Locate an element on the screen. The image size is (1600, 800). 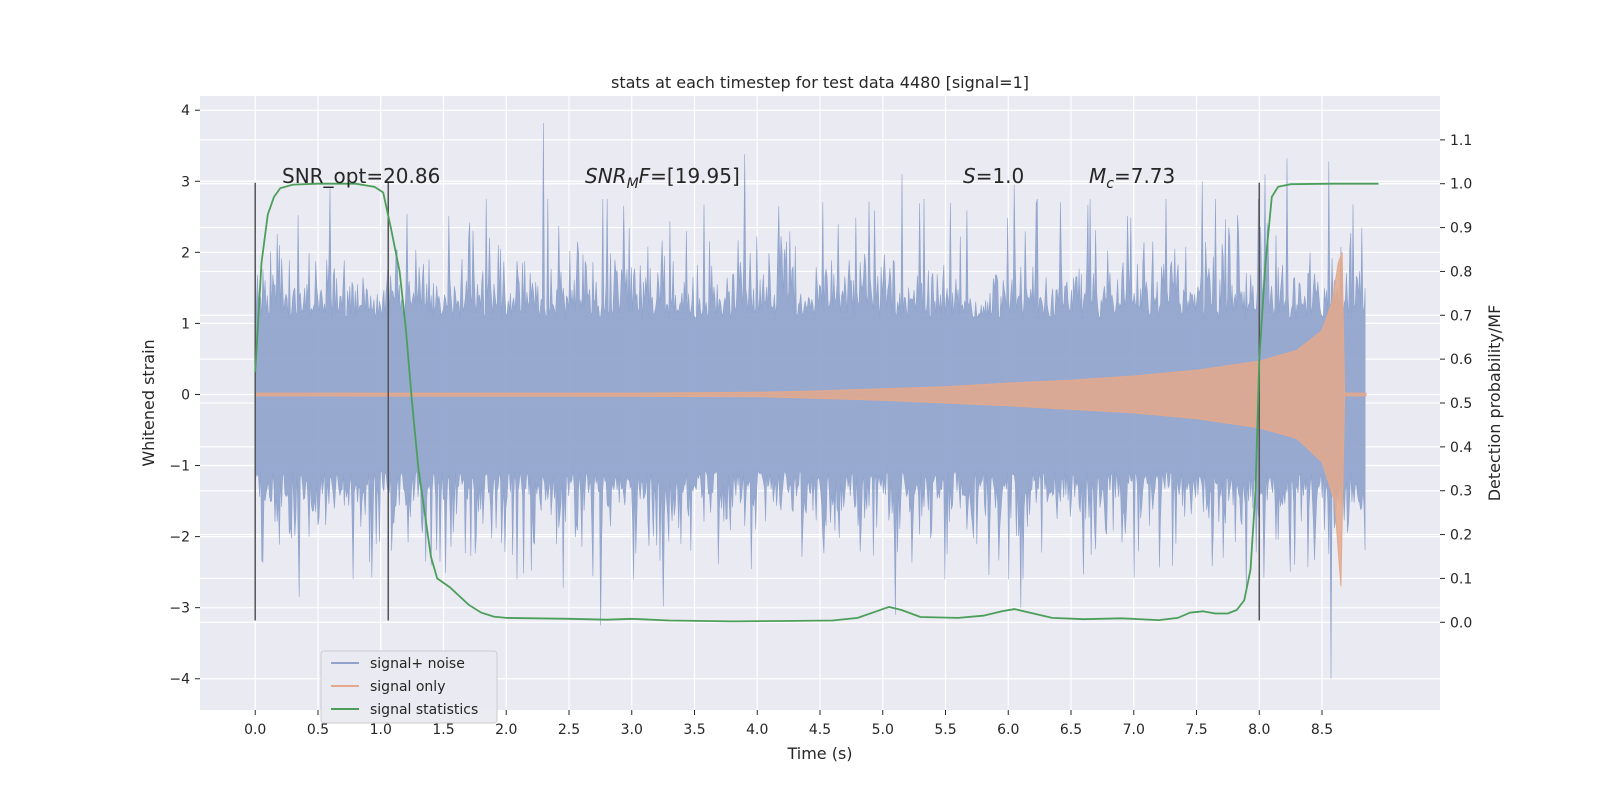
x-tick-label: 0.0 is located at coordinates (255, 730).